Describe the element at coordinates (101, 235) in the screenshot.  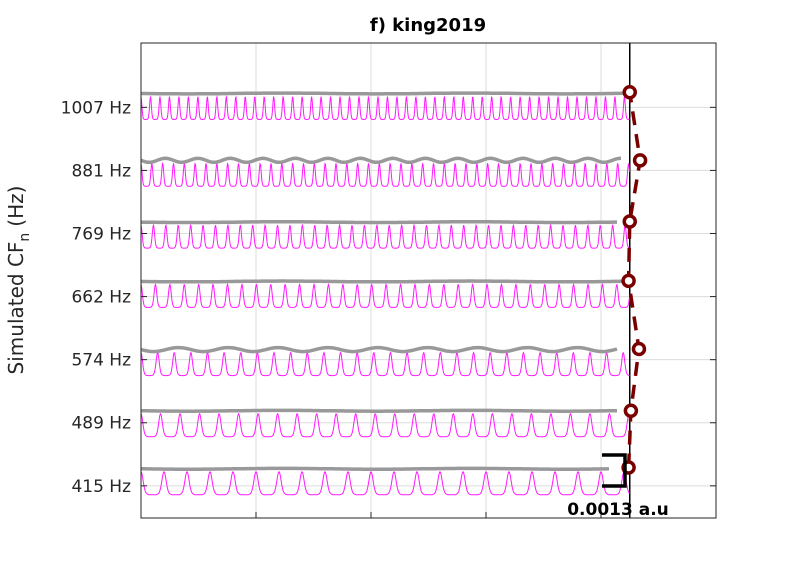
I see `y-tick-label: 769 Hz` at that location.